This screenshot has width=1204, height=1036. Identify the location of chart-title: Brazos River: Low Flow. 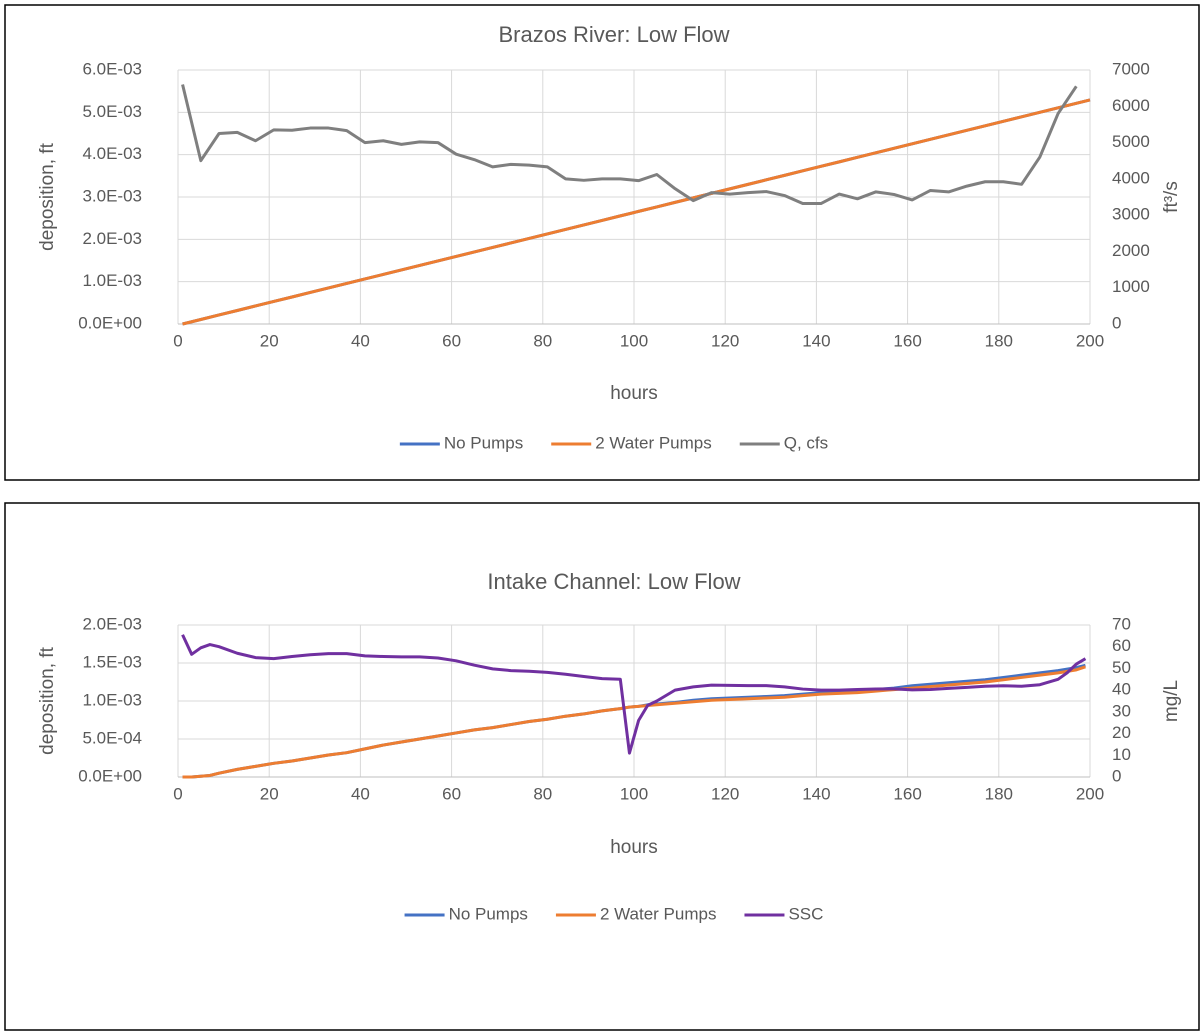
(613, 34).